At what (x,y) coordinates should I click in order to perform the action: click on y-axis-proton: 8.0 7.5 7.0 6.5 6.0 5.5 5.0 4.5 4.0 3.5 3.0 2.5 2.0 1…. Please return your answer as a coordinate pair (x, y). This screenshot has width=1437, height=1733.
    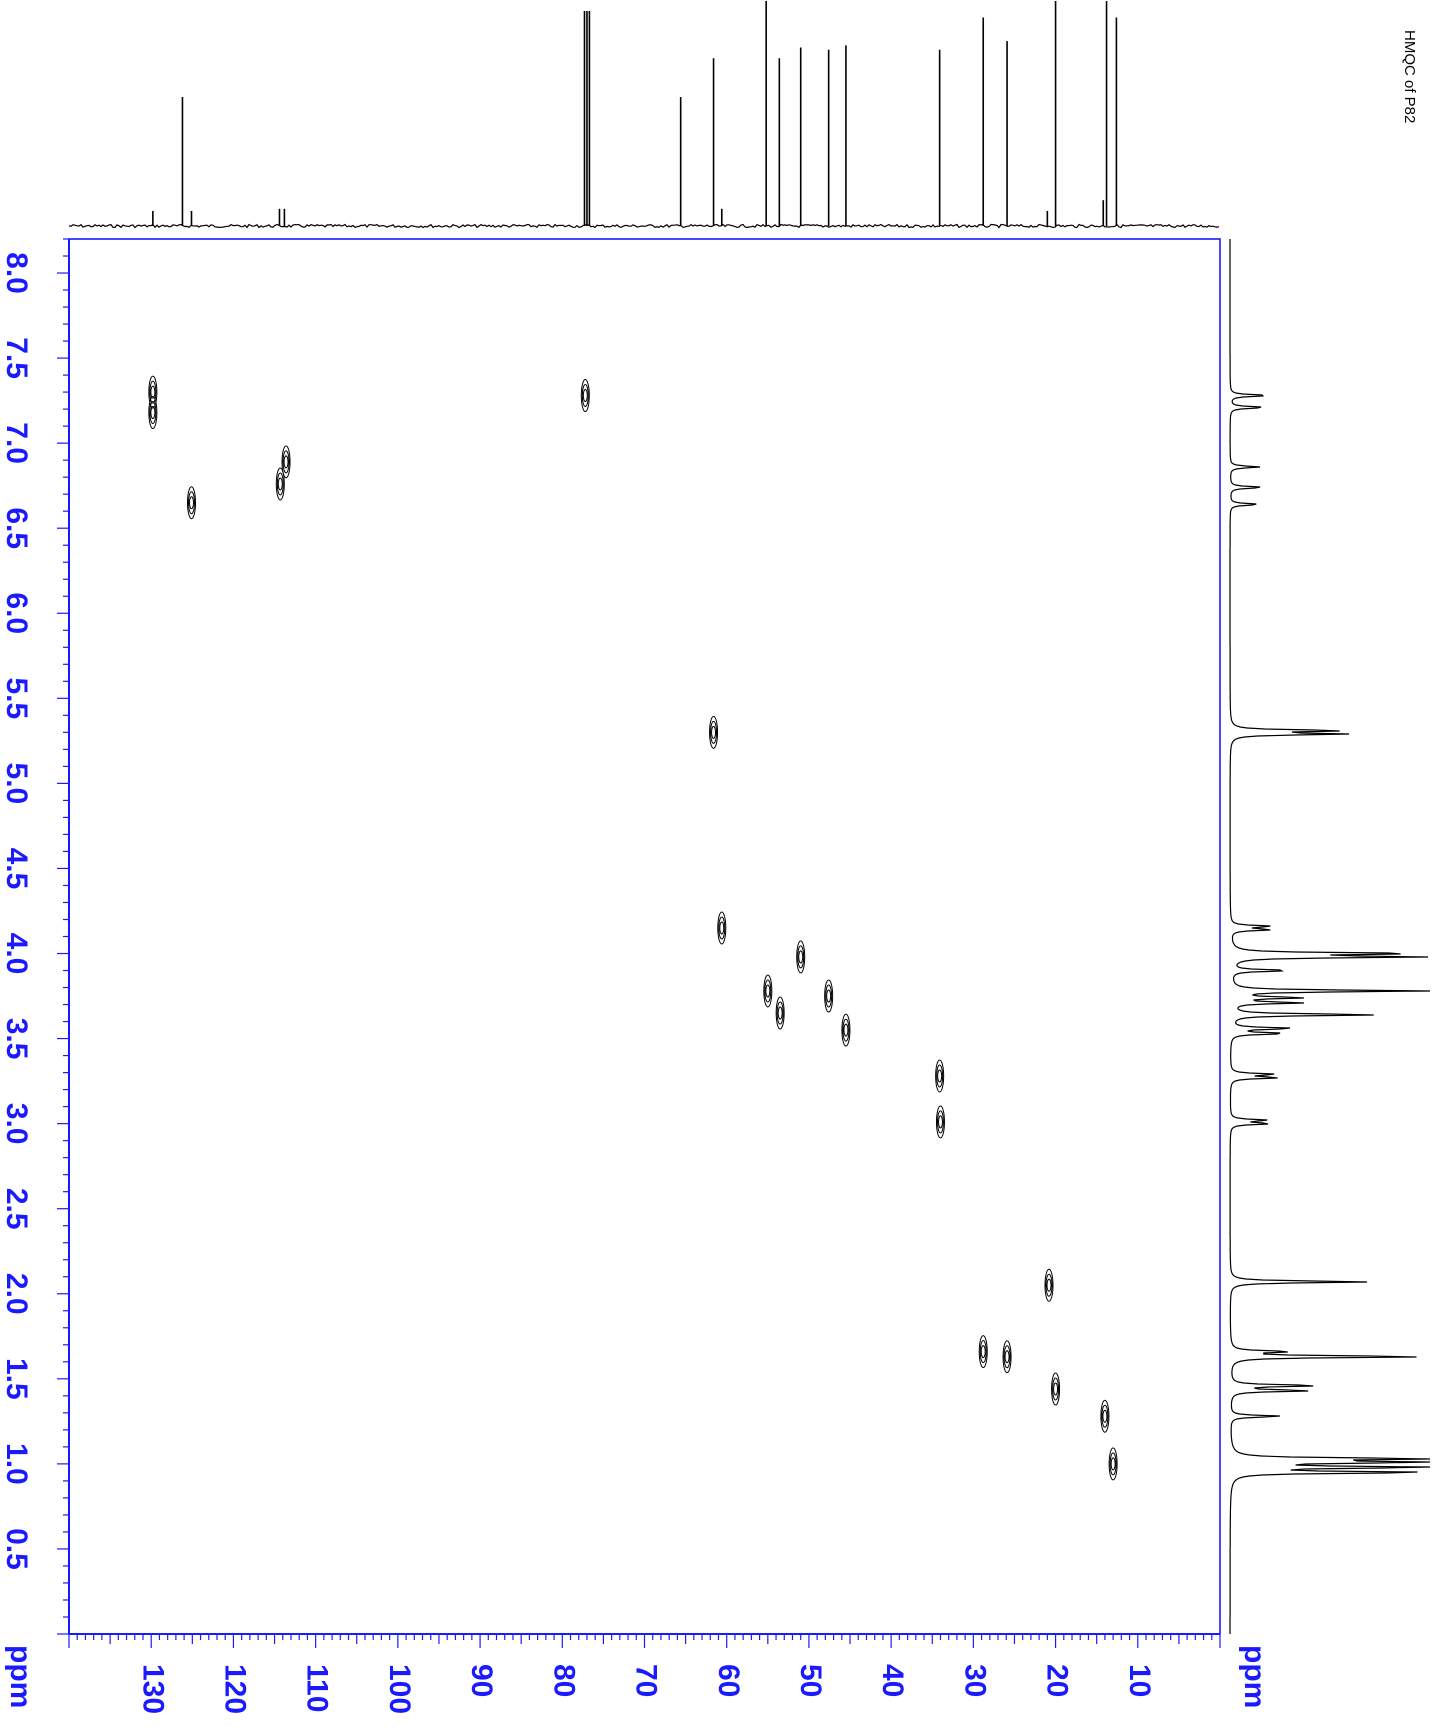
    Looking at the image, I should click on (35, 936).